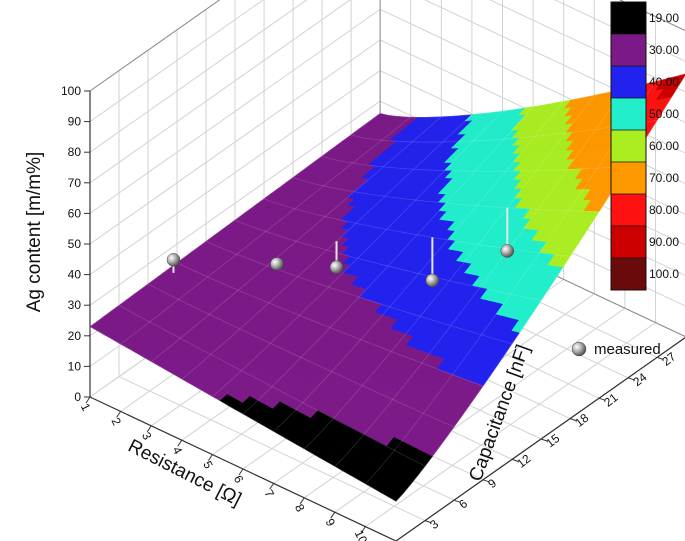  I want to click on colorbar-label: 40.00, so click(664, 82).